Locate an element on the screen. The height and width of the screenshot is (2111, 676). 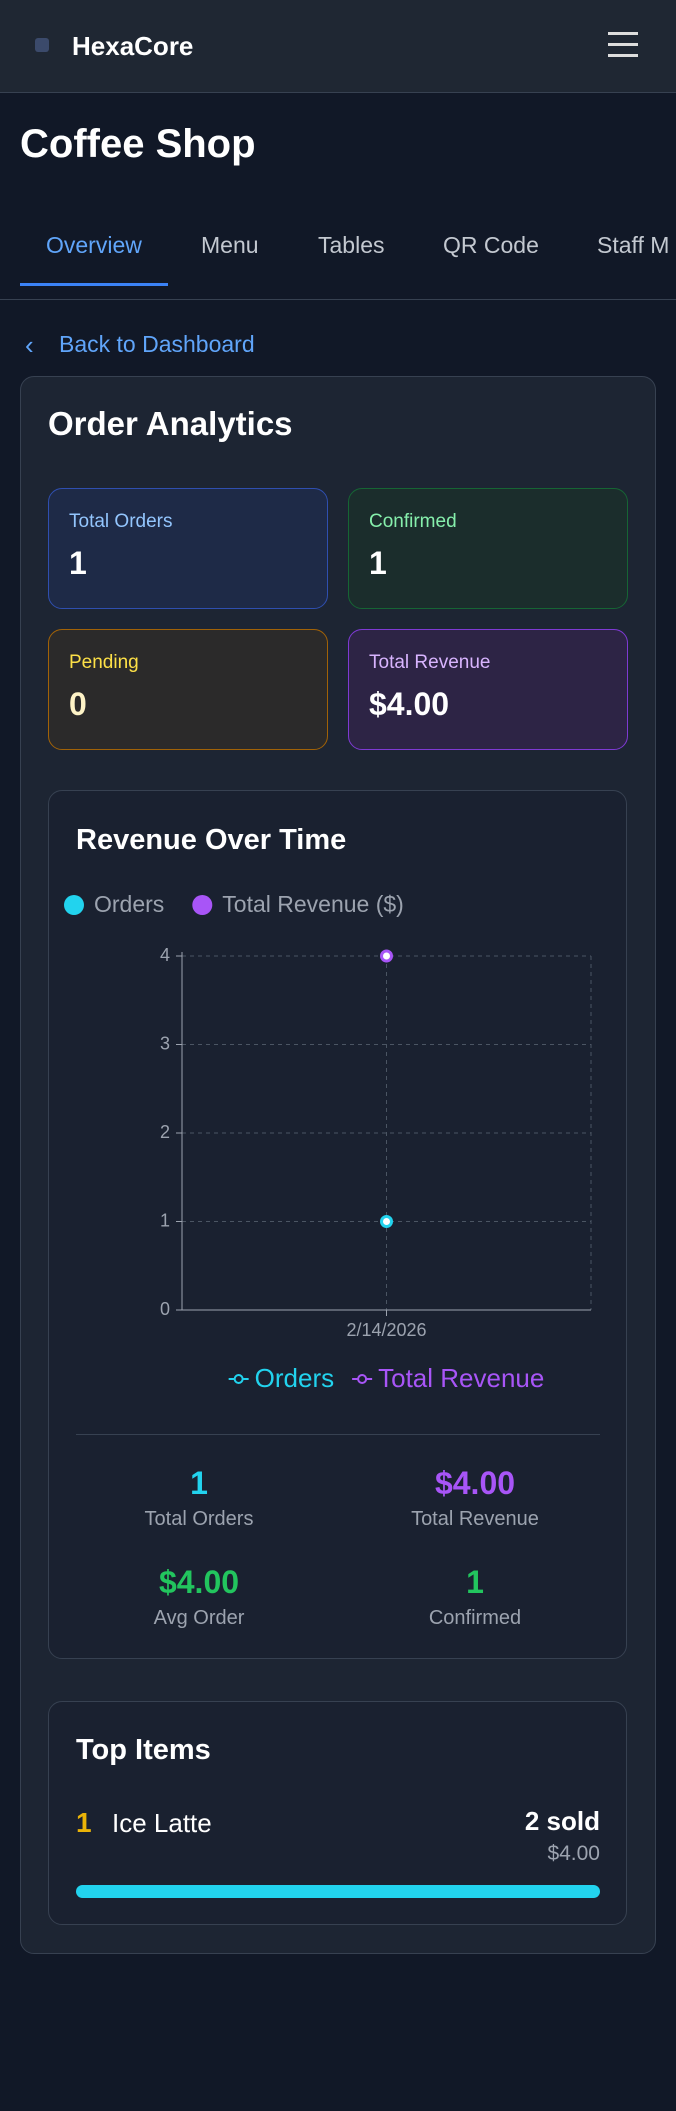
summary-label: Confirmed is located at coordinates (475, 1618).